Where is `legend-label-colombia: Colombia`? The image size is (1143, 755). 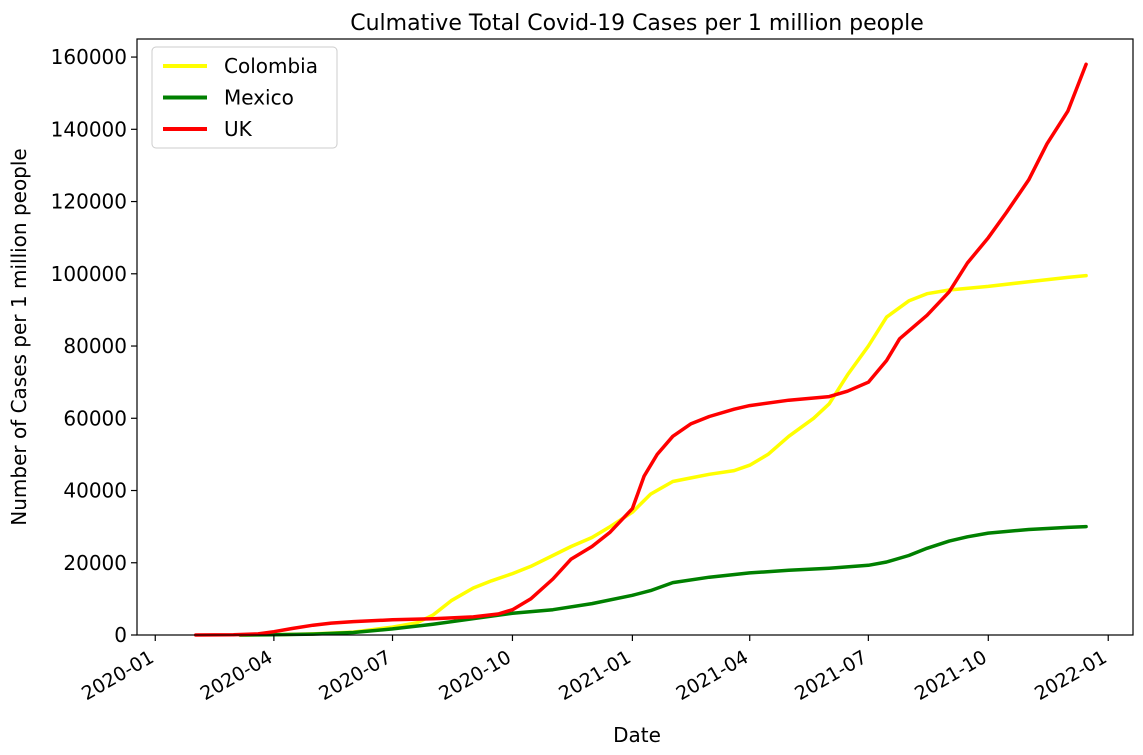
legend-label-colombia: Colombia is located at coordinates (271, 66).